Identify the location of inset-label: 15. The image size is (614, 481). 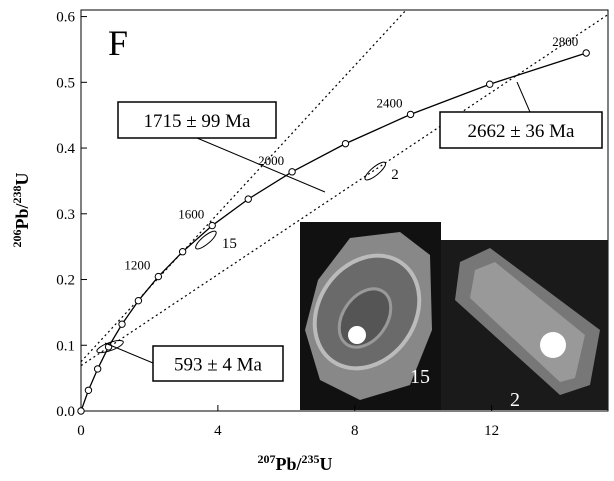
(420, 377).